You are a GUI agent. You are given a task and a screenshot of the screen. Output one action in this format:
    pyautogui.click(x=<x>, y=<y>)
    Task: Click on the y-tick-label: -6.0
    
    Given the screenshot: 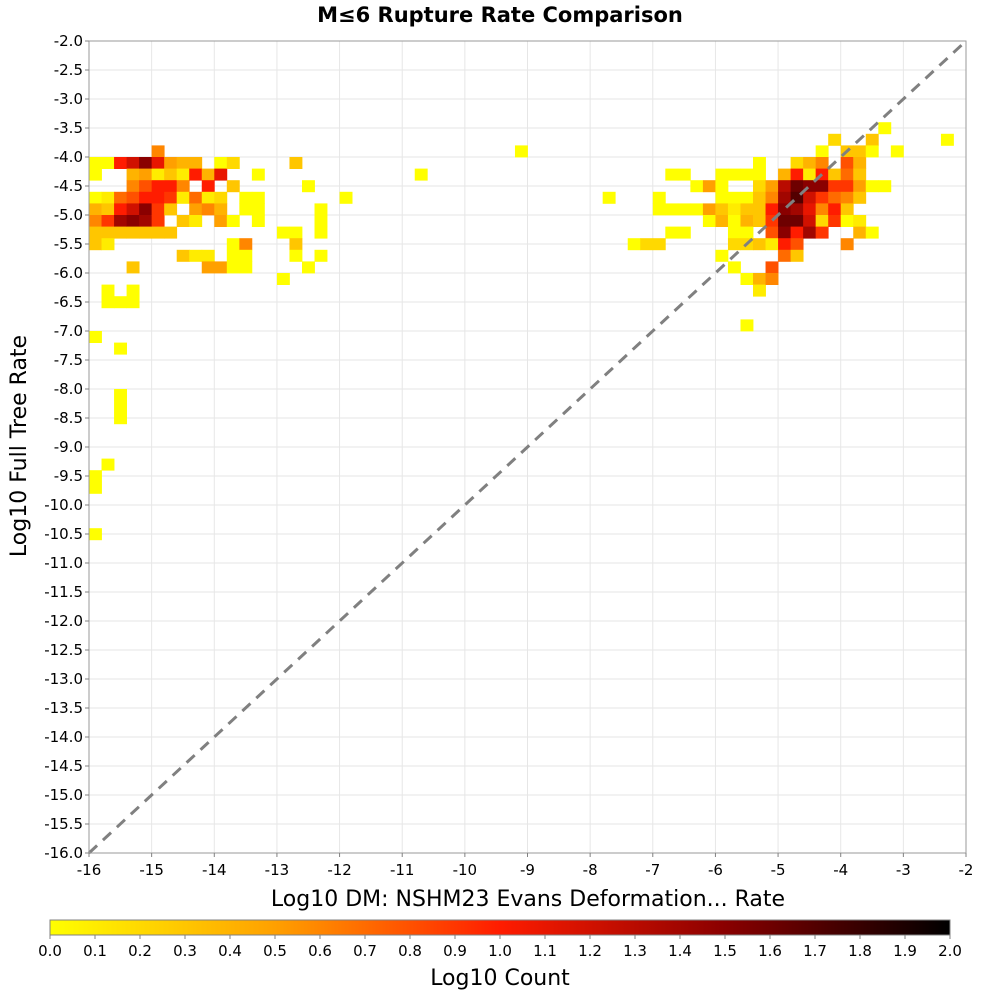 What is the action you would take?
    pyautogui.click(x=68, y=273)
    